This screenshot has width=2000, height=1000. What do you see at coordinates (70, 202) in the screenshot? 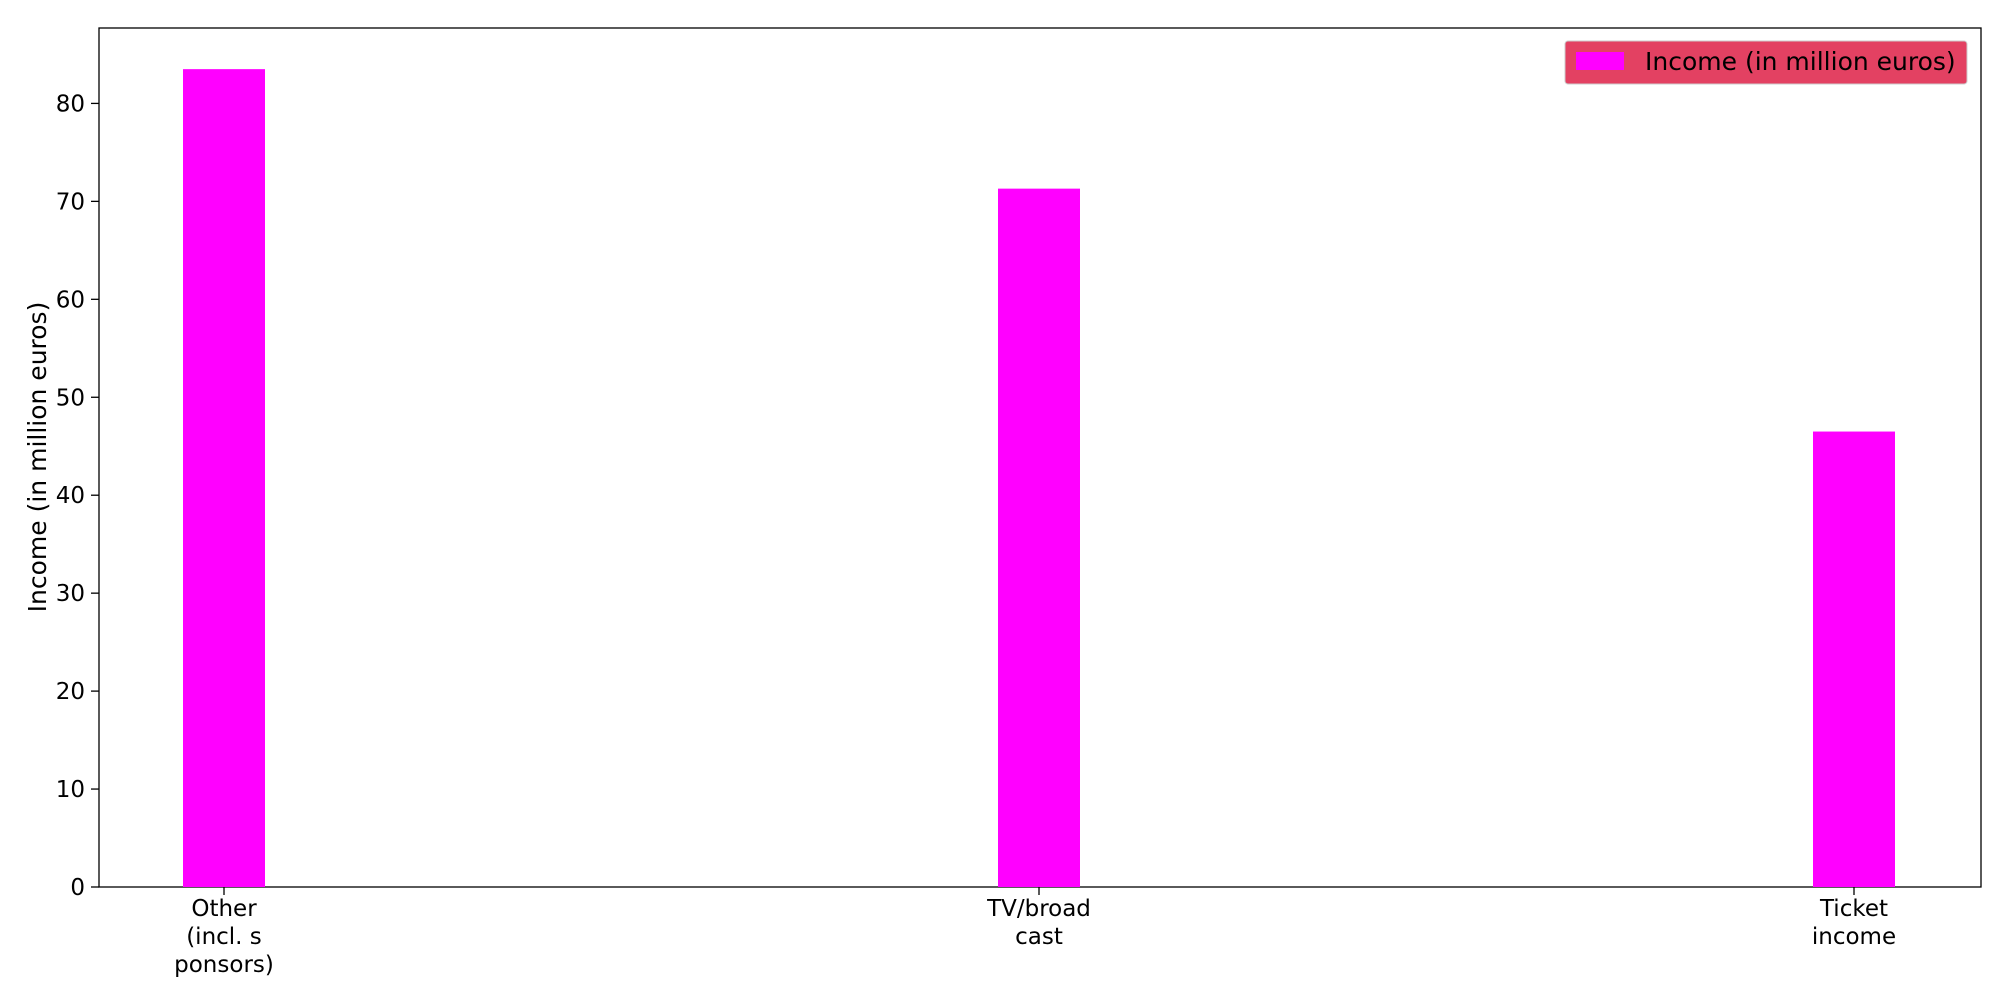
I see `y-tick-label: 70` at bounding box center [70, 202].